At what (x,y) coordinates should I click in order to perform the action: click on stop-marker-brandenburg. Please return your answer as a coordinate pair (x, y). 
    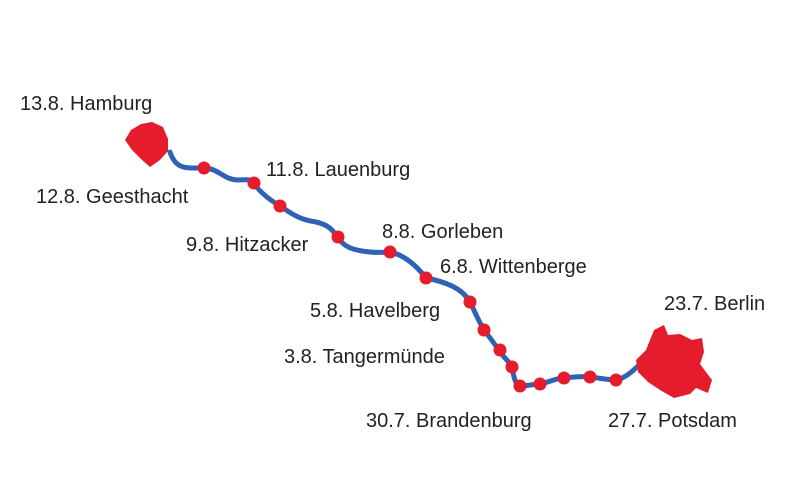
    Looking at the image, I should click on (520, 386).